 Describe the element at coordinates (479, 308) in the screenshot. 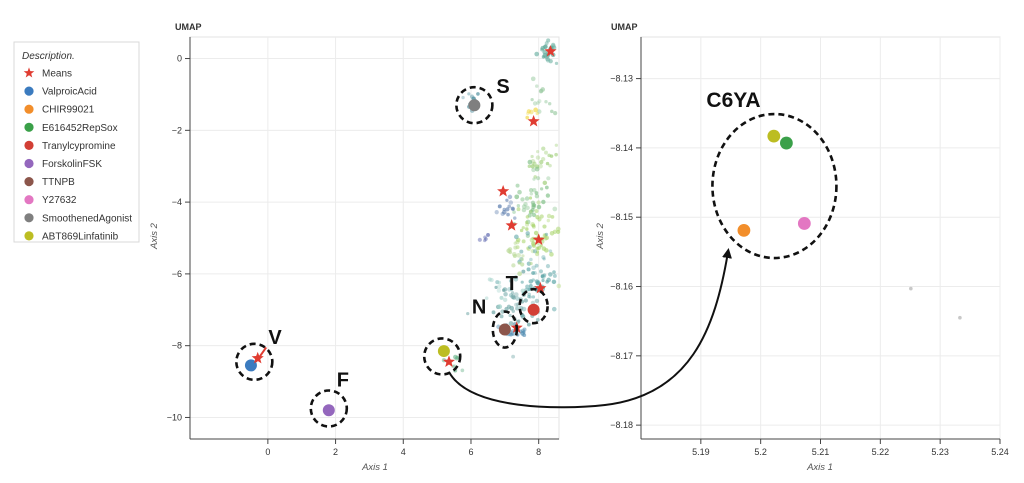

I see `annotation-label-n: N` at that location.